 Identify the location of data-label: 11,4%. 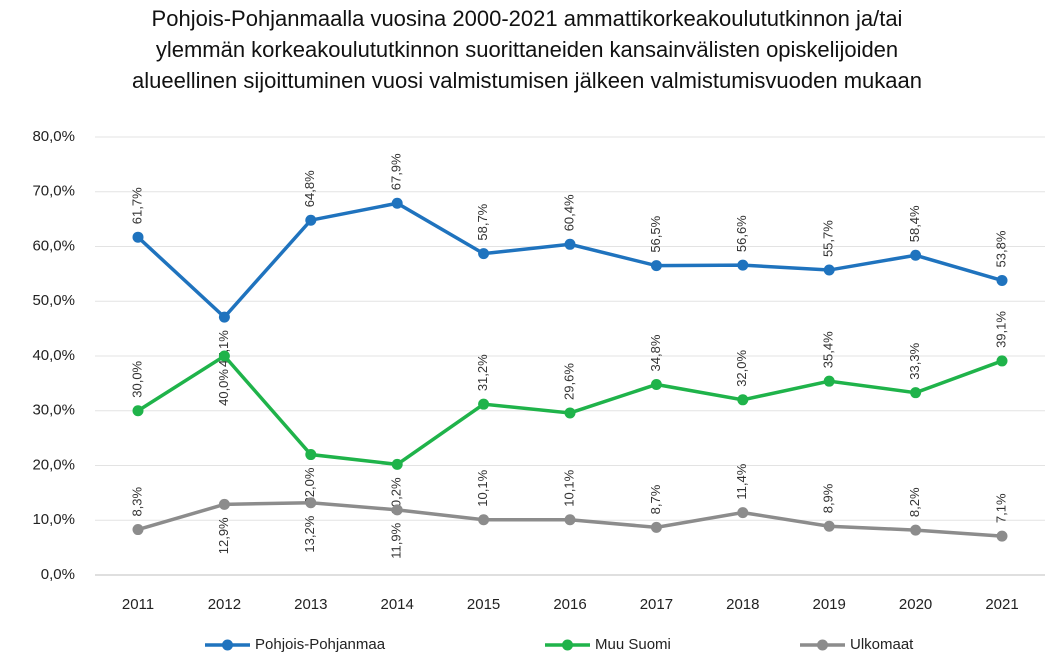
(741, 481).